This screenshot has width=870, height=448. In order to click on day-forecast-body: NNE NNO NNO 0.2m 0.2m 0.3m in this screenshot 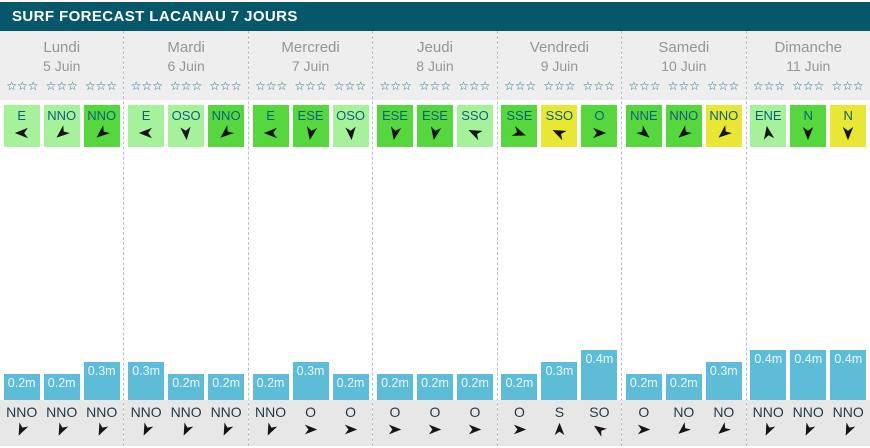, I will do `click(684, 250)`.